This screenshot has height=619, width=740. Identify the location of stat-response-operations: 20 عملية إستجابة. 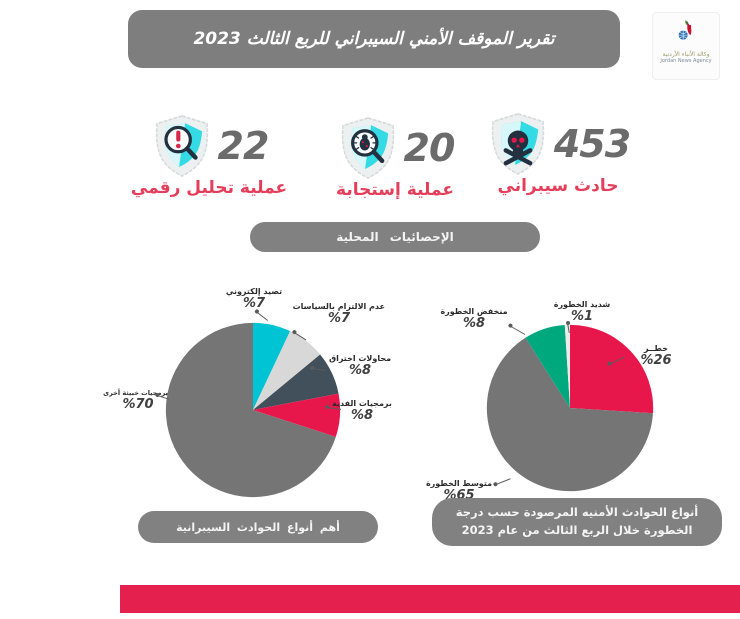
(395, 158).